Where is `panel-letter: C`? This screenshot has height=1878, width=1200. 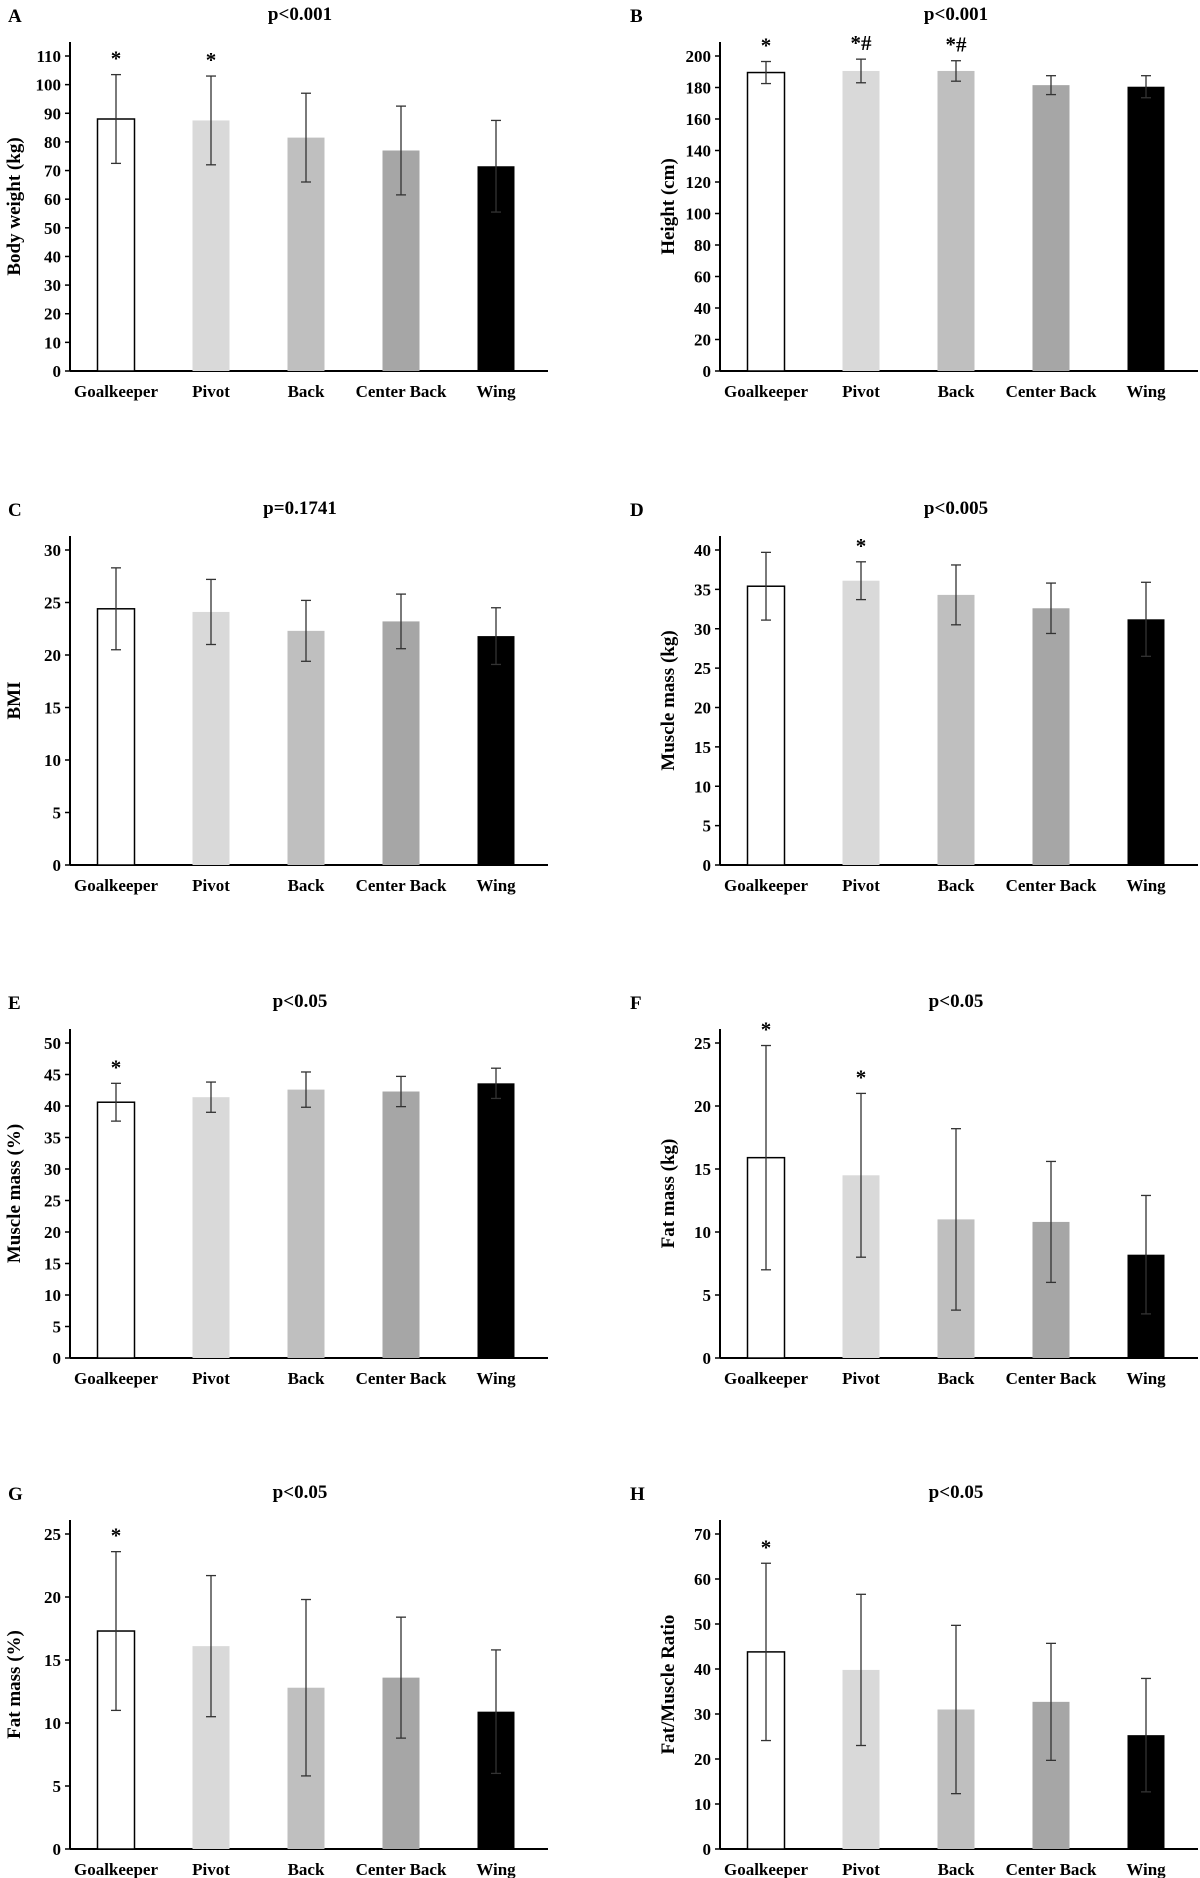
panel-letter: C is located at coordinates (15, 510).